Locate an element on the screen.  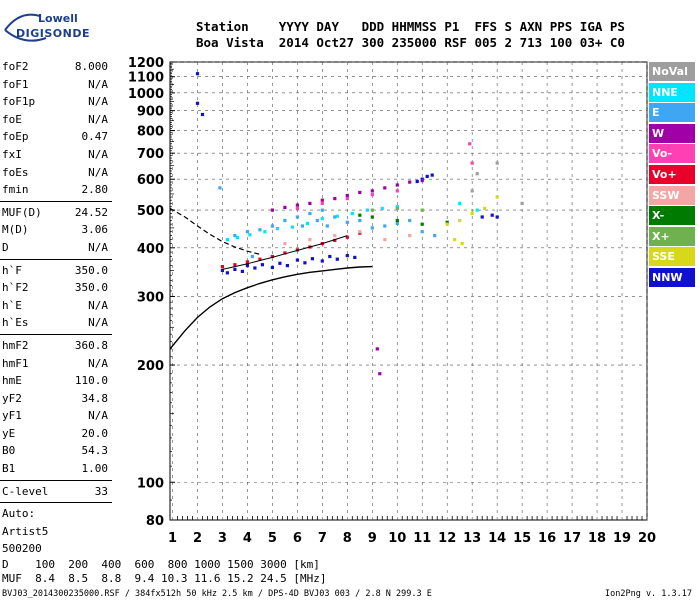
param-label: h`F2 is located at coordinates (15, 288).